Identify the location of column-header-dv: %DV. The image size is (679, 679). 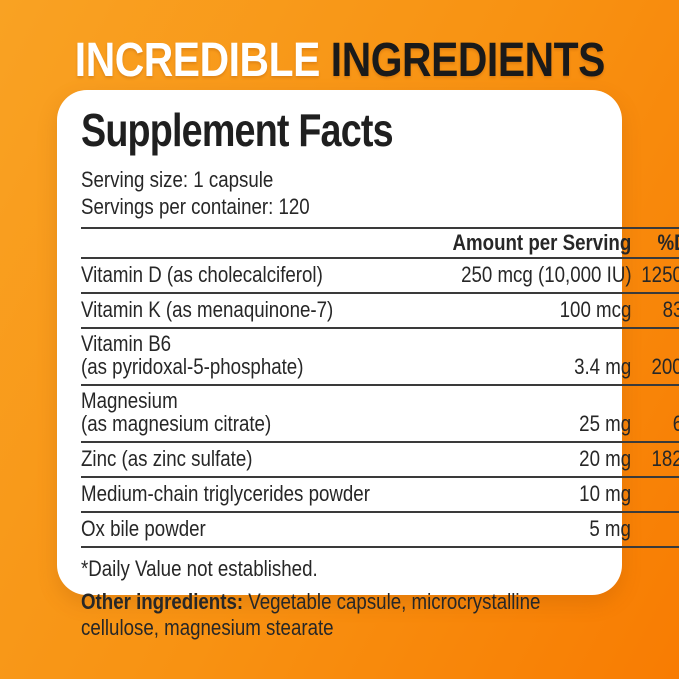
(655, 243).